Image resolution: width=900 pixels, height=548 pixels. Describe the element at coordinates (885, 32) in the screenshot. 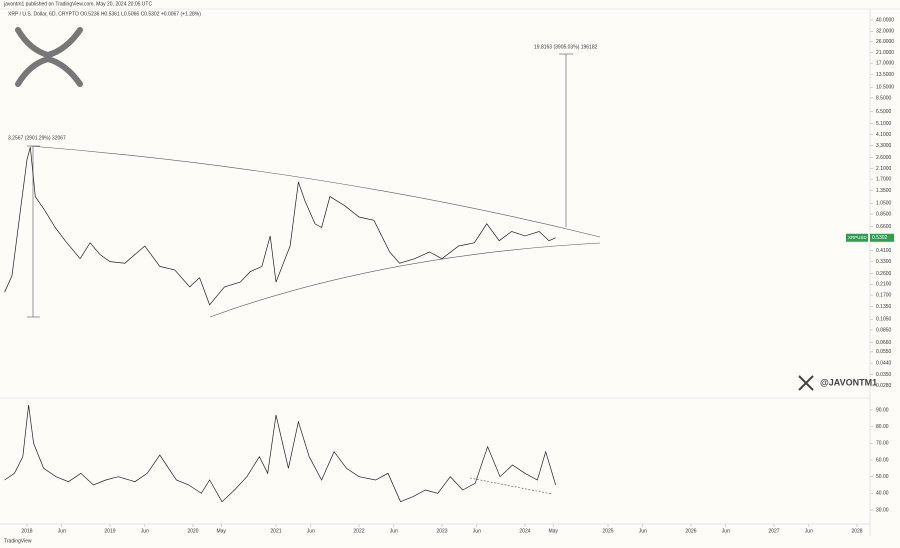

I see `y-tick-label: 32.0000` at that location.